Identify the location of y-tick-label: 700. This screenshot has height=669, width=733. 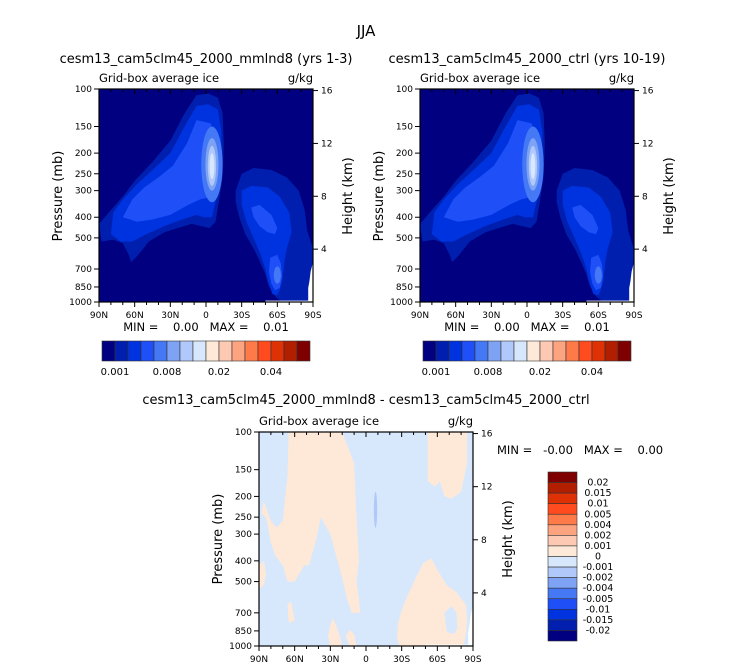
(404, 270).